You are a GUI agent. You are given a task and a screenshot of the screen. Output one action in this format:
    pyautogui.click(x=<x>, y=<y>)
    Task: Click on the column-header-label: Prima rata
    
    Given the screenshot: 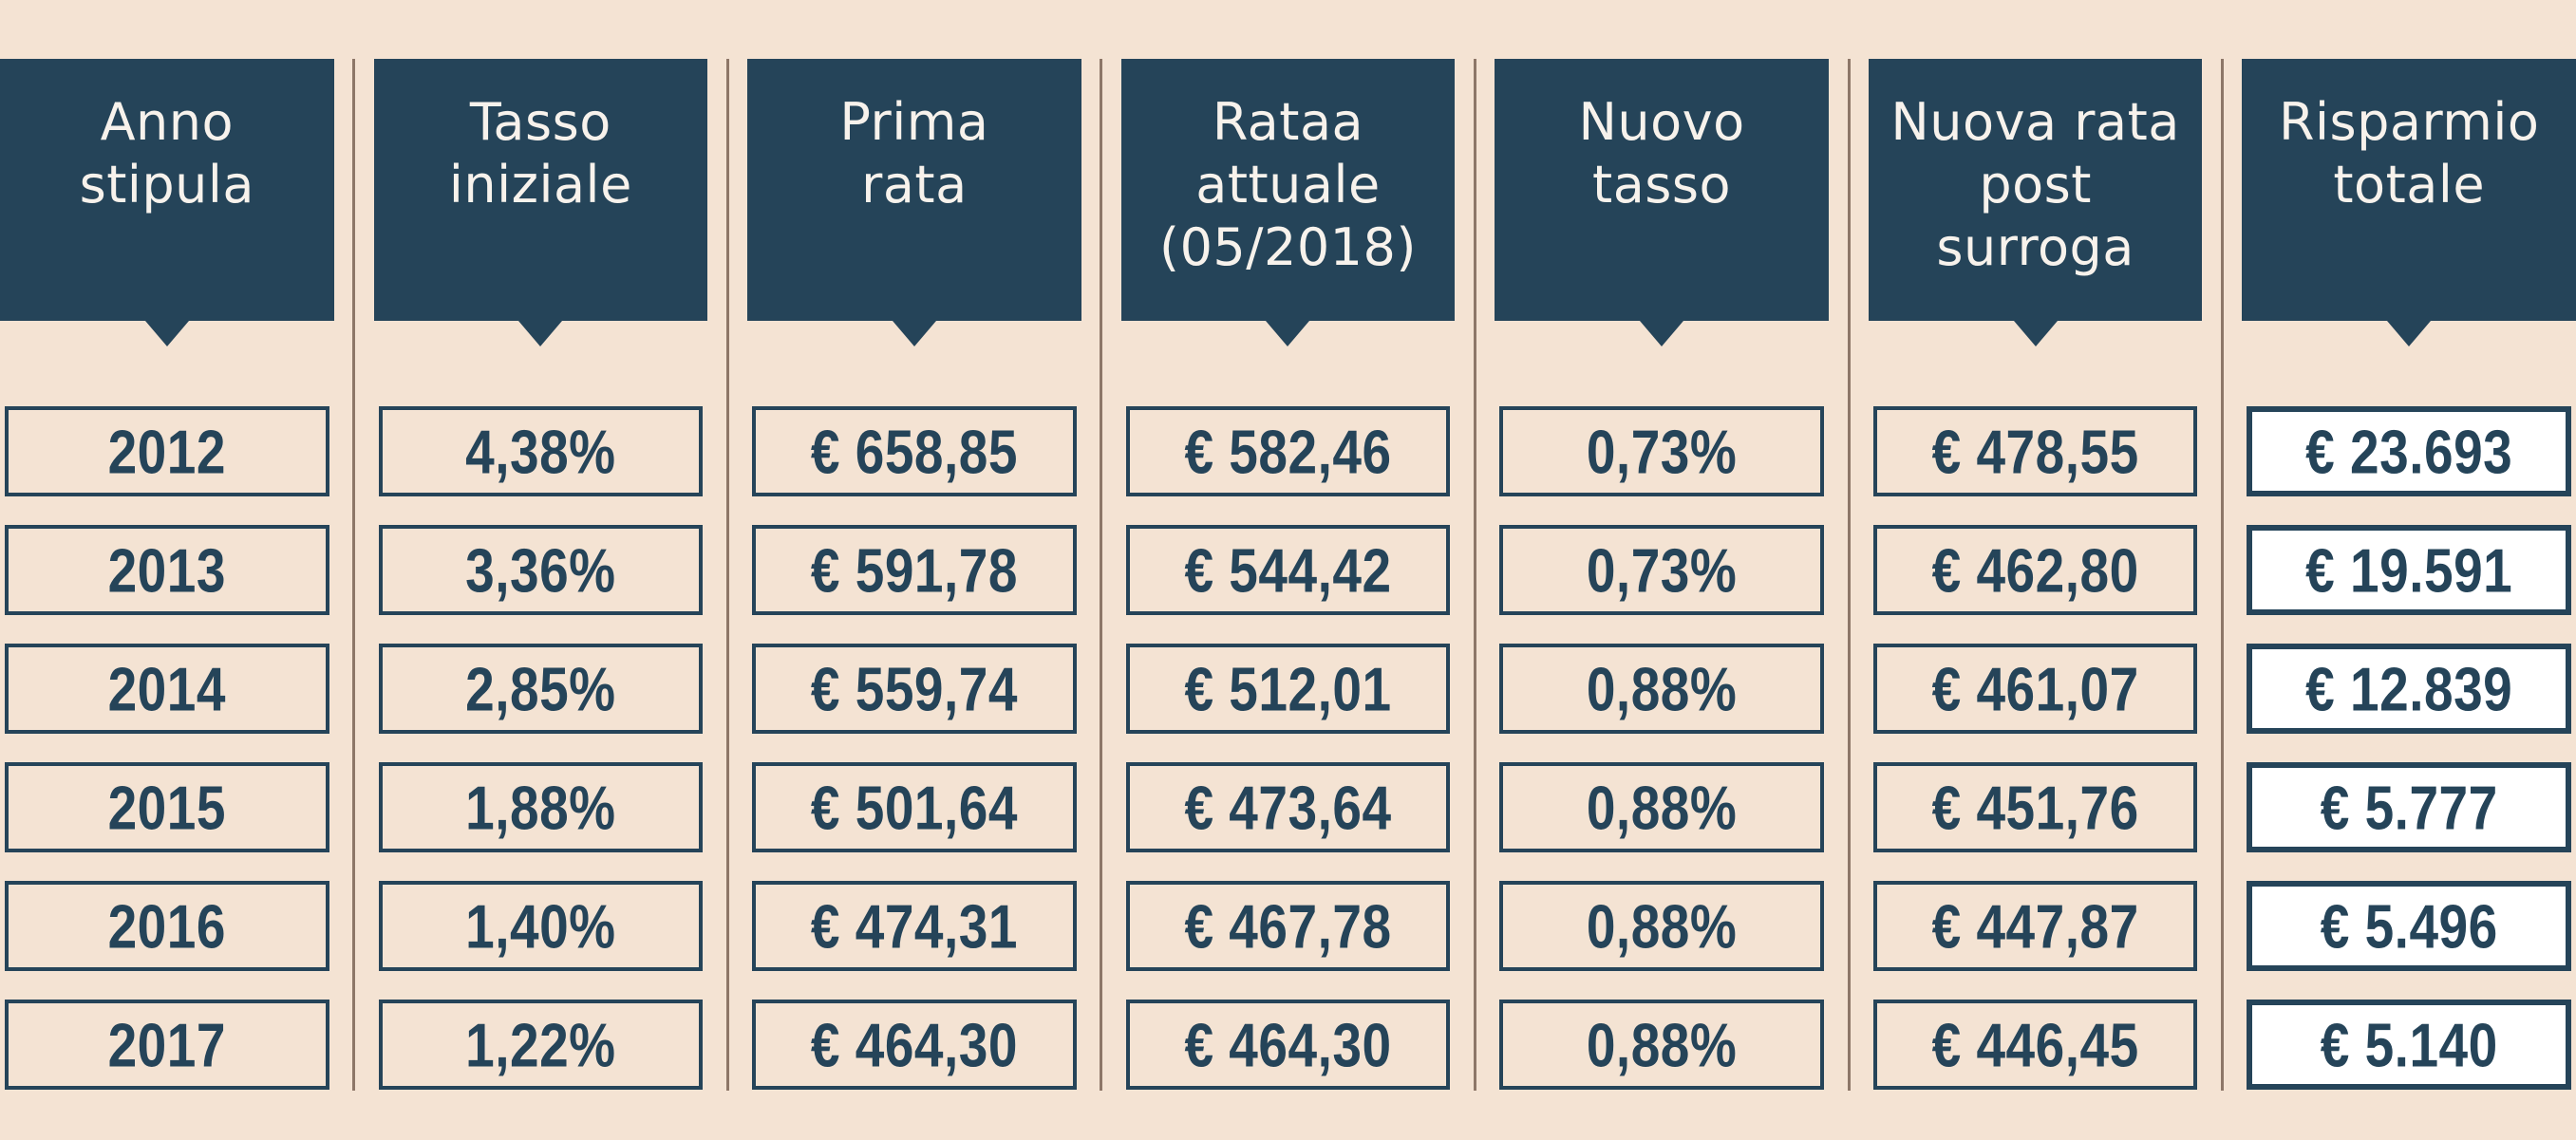 What is the action you would take?
    pyautogui.click(x=914, y=154)
    